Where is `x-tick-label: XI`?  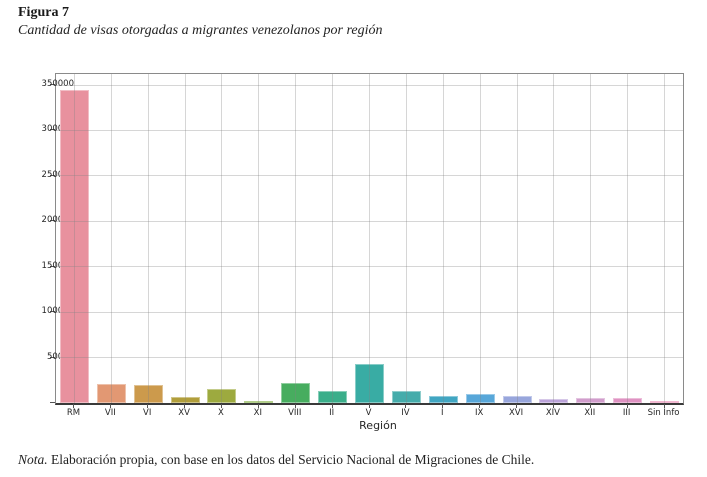
x-tick-label: XI is located at coordinates (258, 413).